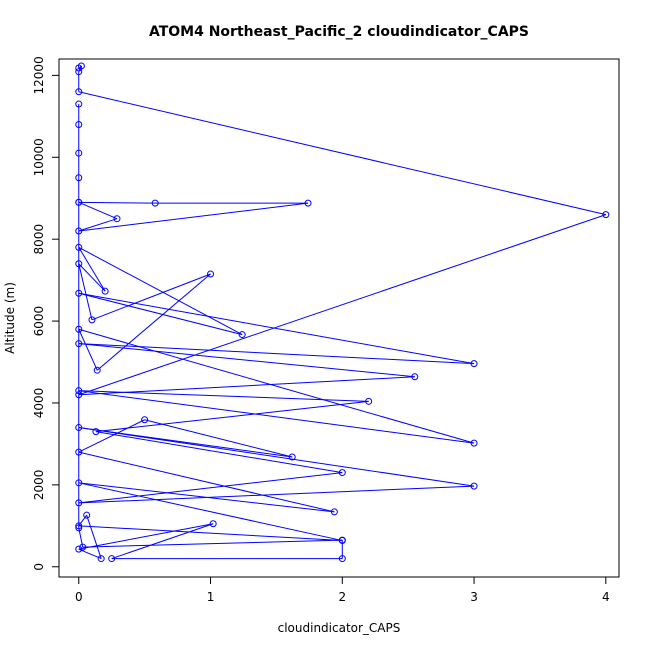 Image resolution: width=650 pixels, height=650 pixels. I want to click on y-axis-label: Altitude (m), so click(10, 318).